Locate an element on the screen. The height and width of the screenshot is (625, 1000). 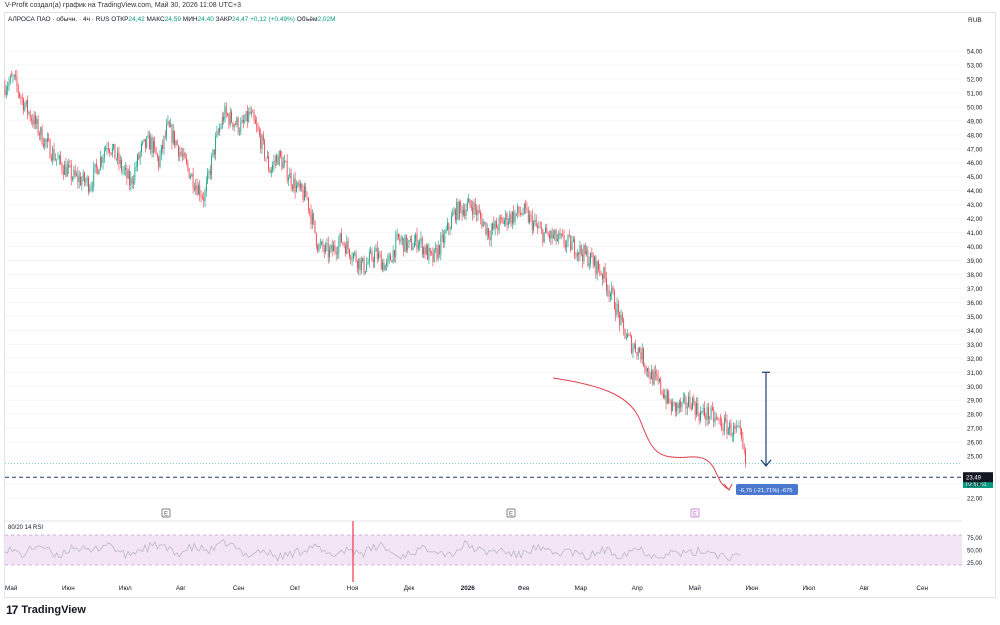
target-price-value: 23,49 is located at coordinates (974, 478).